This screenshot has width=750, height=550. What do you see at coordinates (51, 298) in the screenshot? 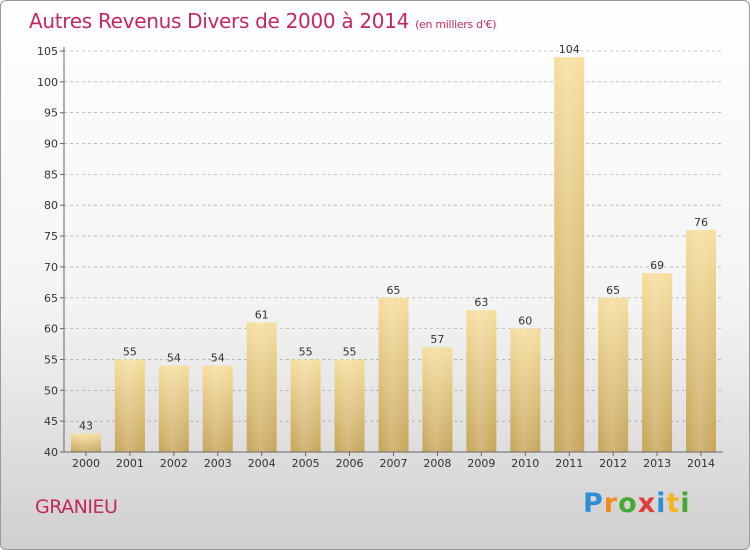
I see `y-tick-label: 65` at bounding box center [51, 298].